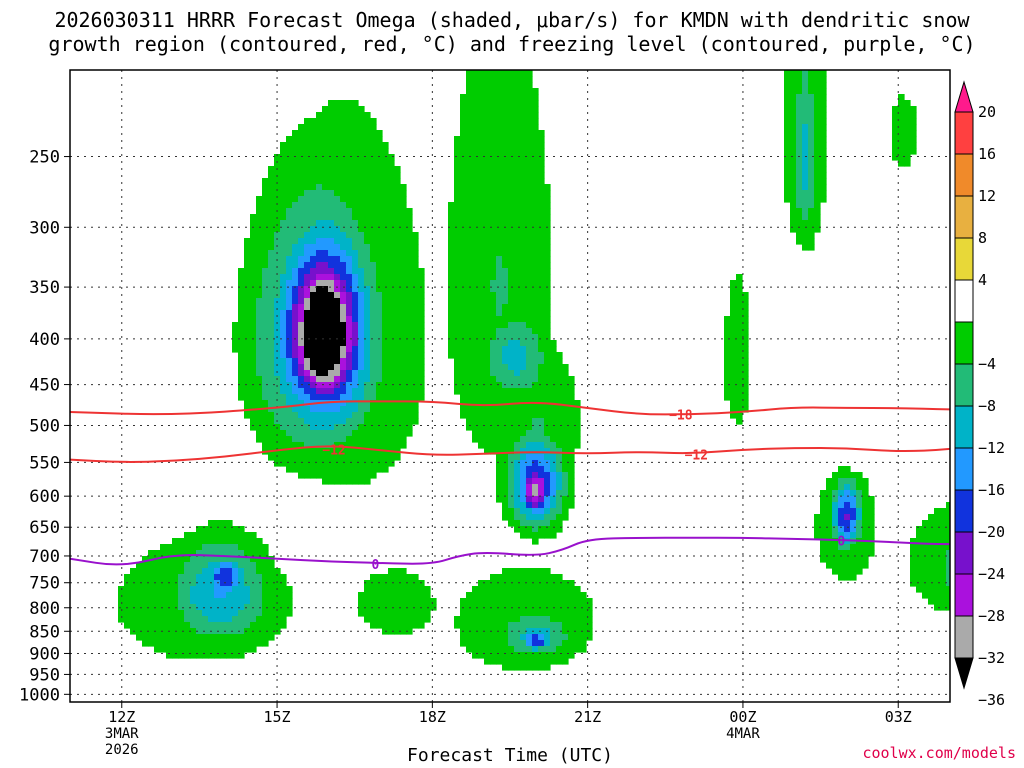 Image resolution: width=1024 pixels, height=768 pixels. Describe the element at coordinates (982, 238) in the screenshot. I see `colorbar-label-3: 8` at that location.